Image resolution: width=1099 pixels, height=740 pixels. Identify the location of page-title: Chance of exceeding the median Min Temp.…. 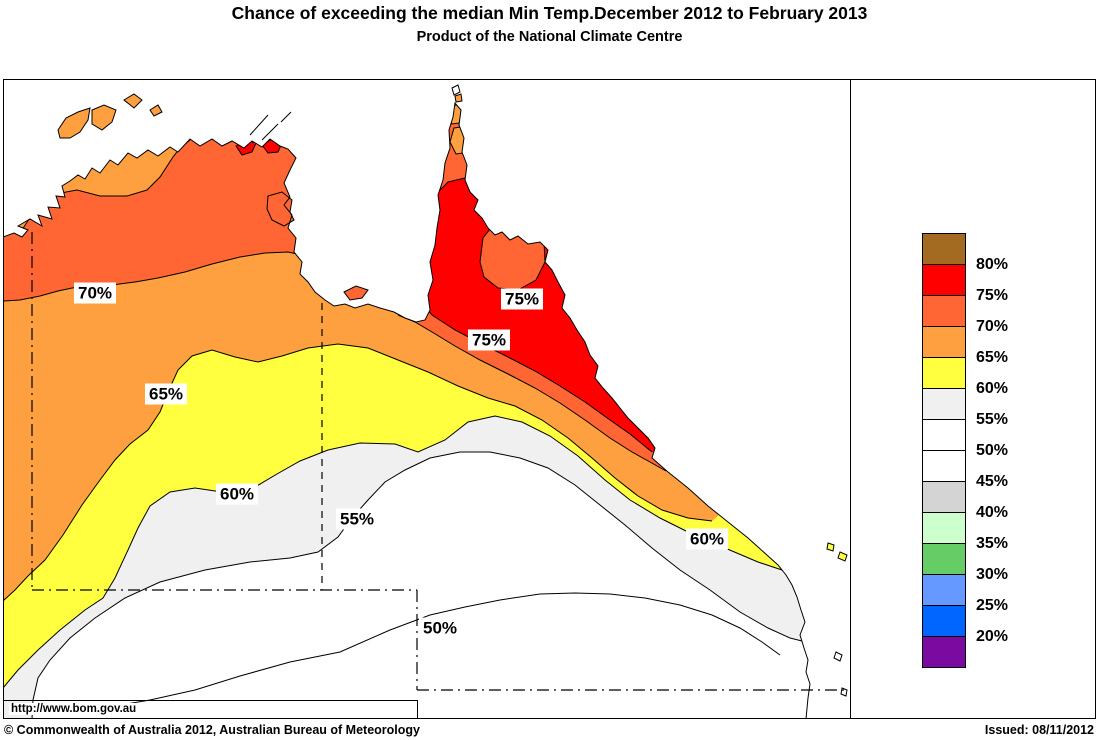
(549, 13).